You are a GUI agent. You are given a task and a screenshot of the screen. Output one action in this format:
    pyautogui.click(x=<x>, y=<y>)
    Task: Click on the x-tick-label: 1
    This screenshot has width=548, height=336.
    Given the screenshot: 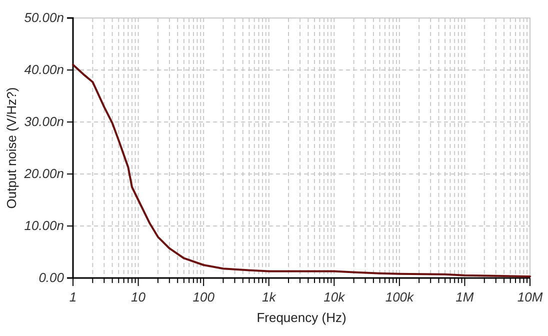 What is the action you would take?
    pyautogui.click(x=73, y=296)
    